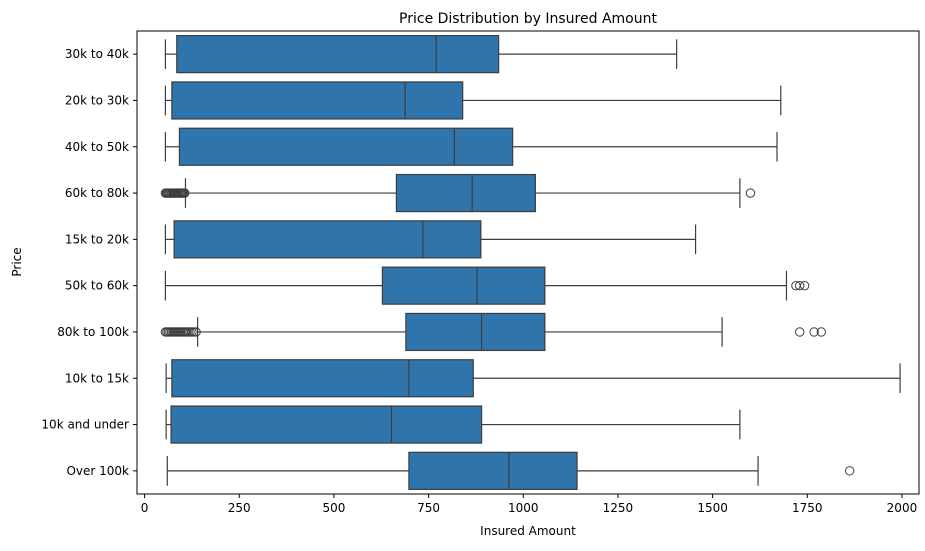 The height and width of the screenshot is (551, 925). What do you see at coordinates (239, 508) in the screenshot?
I see `x-tick-label: 250` at bounding box center [239, 508].